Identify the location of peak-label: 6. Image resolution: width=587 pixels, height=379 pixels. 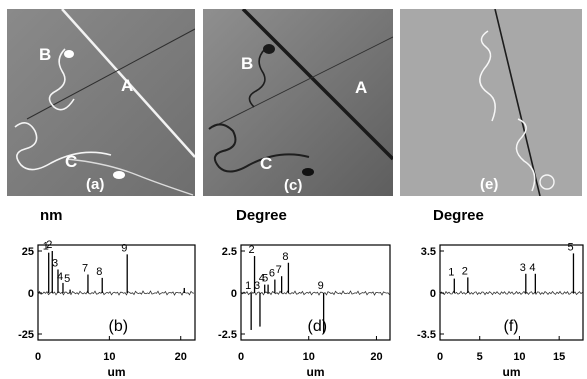
(272, 274).